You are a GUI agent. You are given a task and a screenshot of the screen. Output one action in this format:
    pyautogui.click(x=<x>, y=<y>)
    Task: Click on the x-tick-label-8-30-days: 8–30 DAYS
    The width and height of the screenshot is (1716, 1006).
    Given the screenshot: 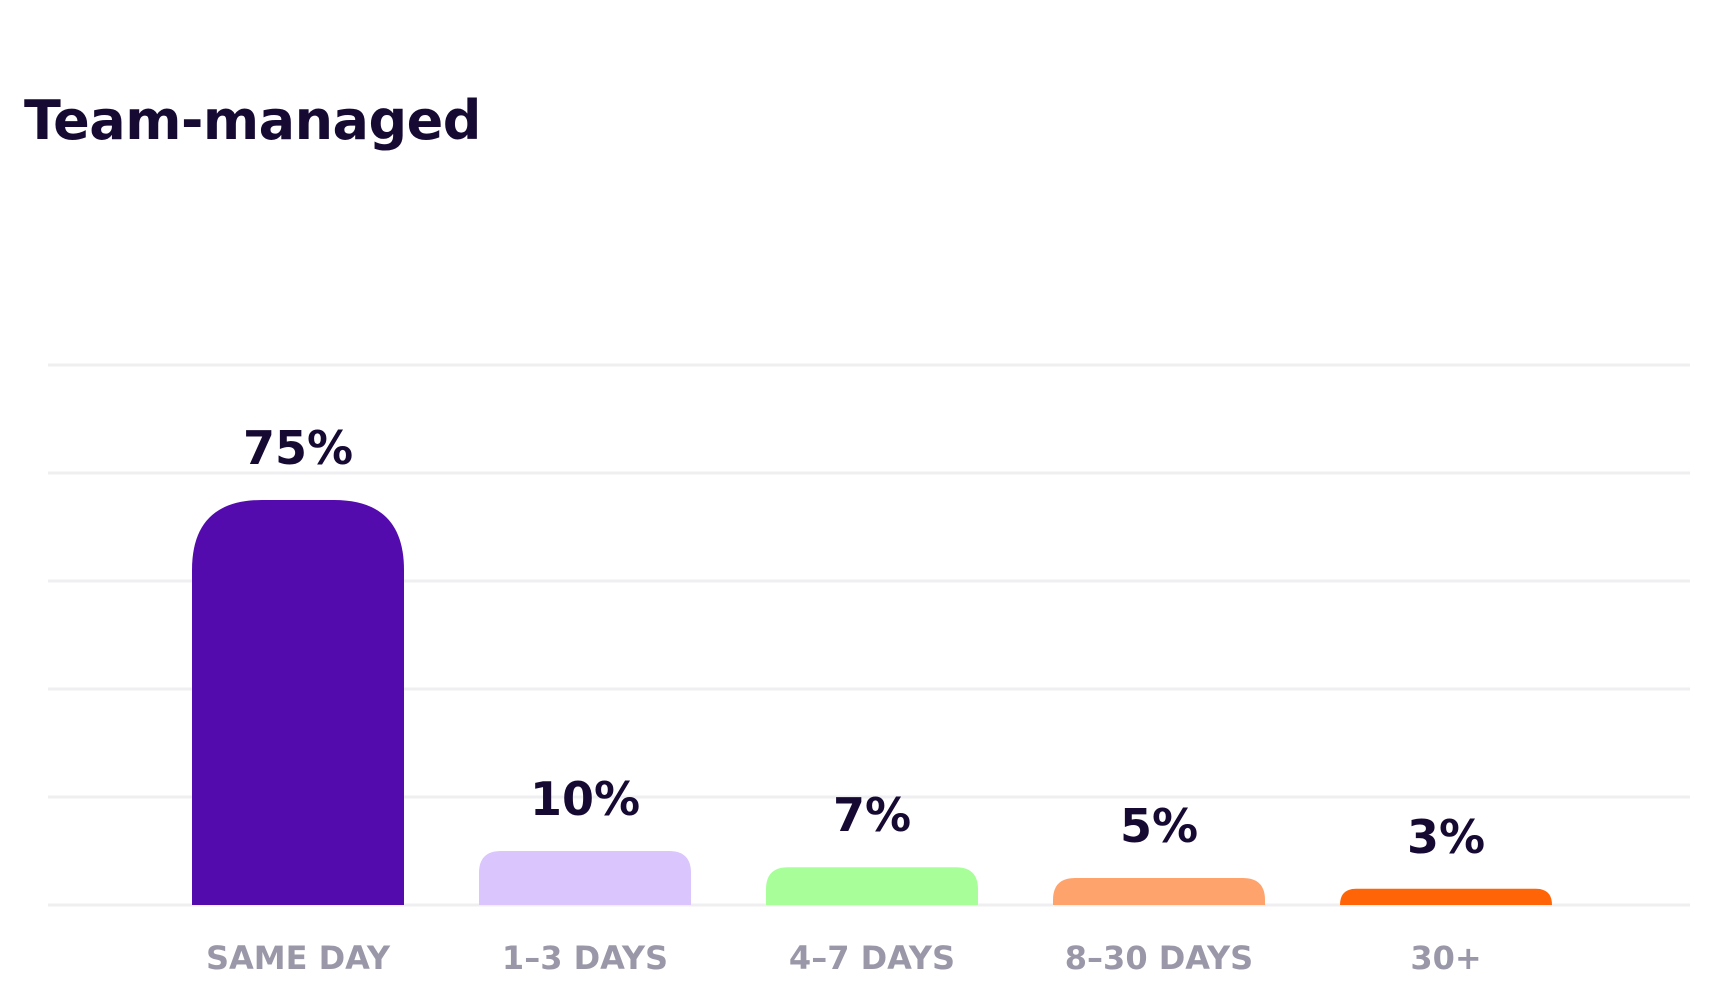 What is the action you would take?
    pyautogui.click(x=1159, y=958)
    